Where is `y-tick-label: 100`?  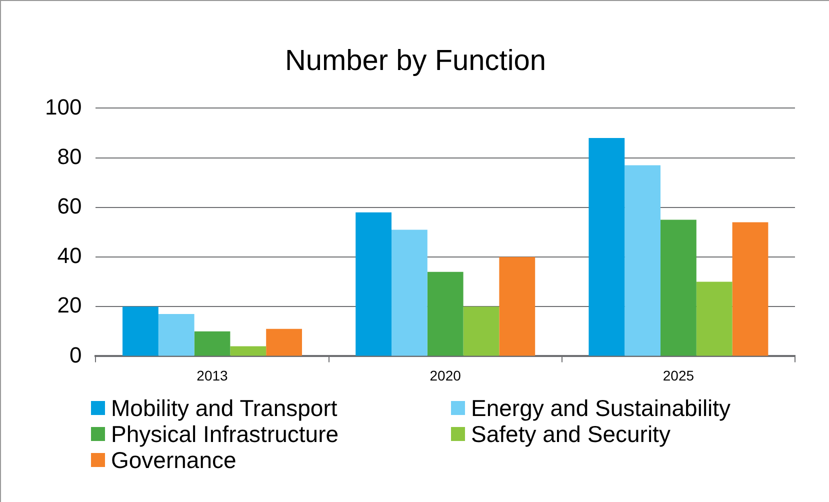
y-tick-label: 100 is located at coordinates (63, 107).